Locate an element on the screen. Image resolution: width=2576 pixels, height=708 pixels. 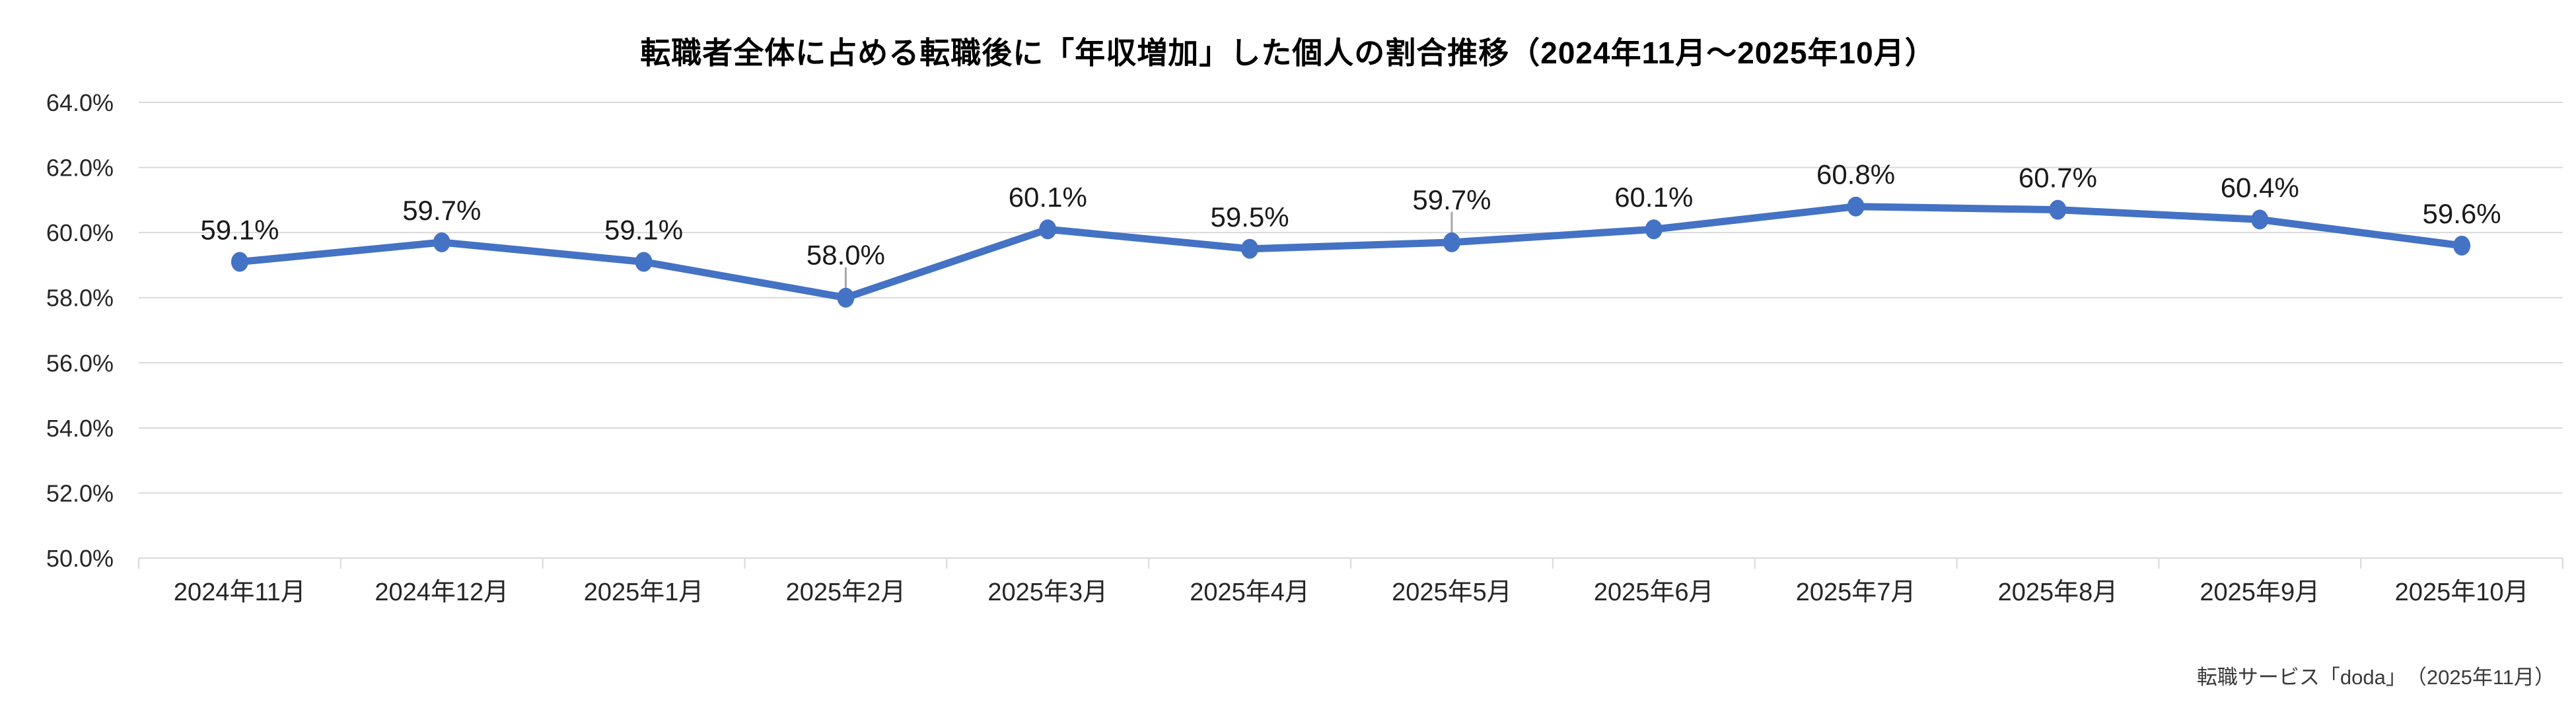
x-axis-tick-label: 2025年5月 is located at coordinates (1452, 592).